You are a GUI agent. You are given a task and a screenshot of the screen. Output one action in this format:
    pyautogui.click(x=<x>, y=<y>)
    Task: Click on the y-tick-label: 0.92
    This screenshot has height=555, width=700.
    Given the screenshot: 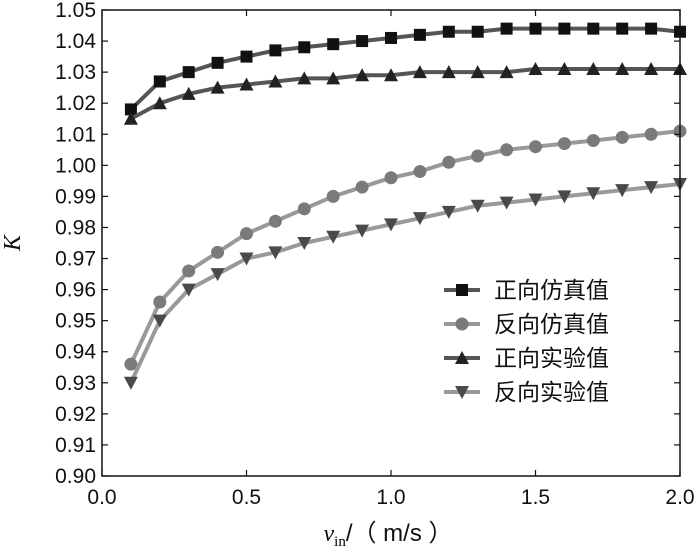 What is the action you would take?
    pyautogui.click(x=75, y=414)
    